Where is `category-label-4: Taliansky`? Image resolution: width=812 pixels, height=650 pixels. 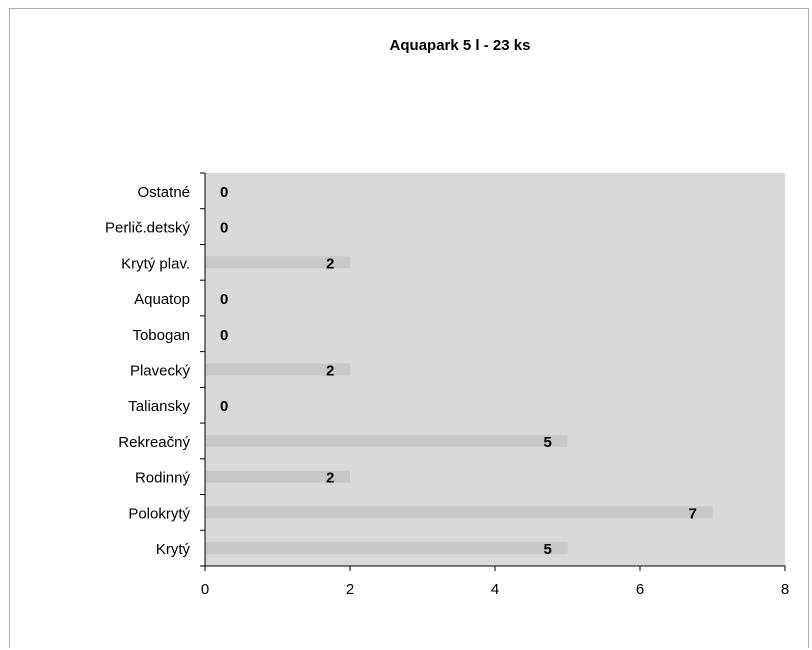 category-label-4: Taliansky is located at coordinates (159, 406).